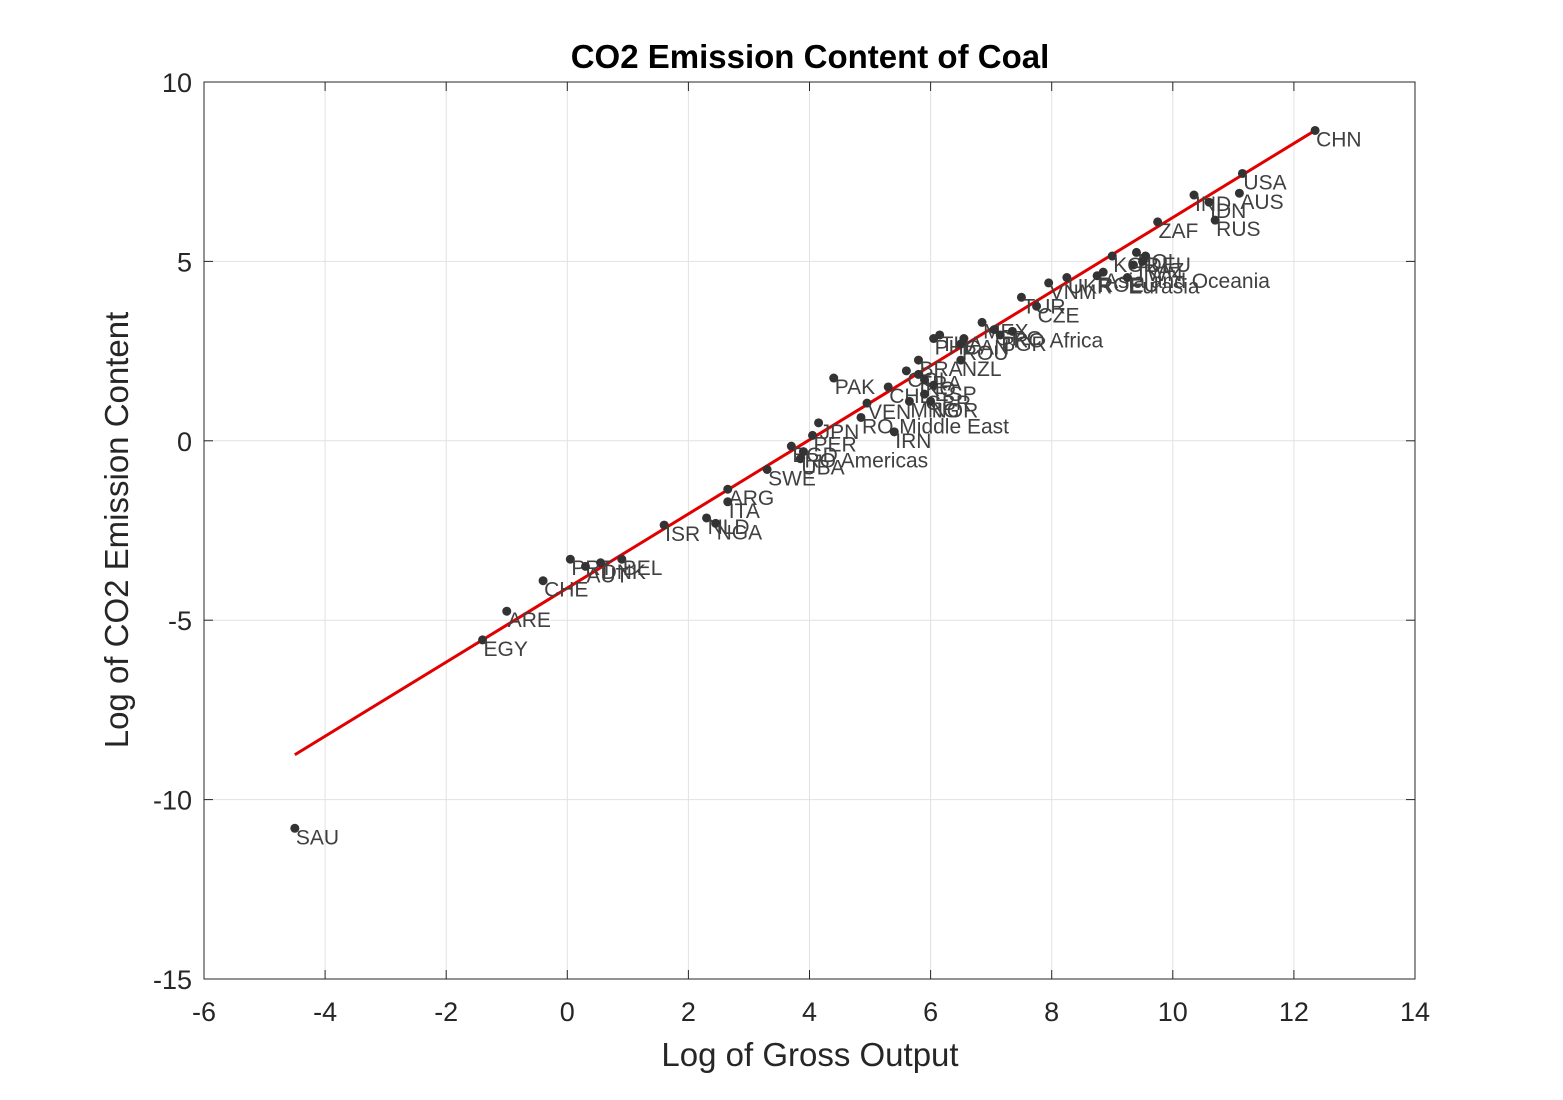  Describe the element at coordinates (1179, 231) in the screenshot. I see `point-label: ZAF` at that location.